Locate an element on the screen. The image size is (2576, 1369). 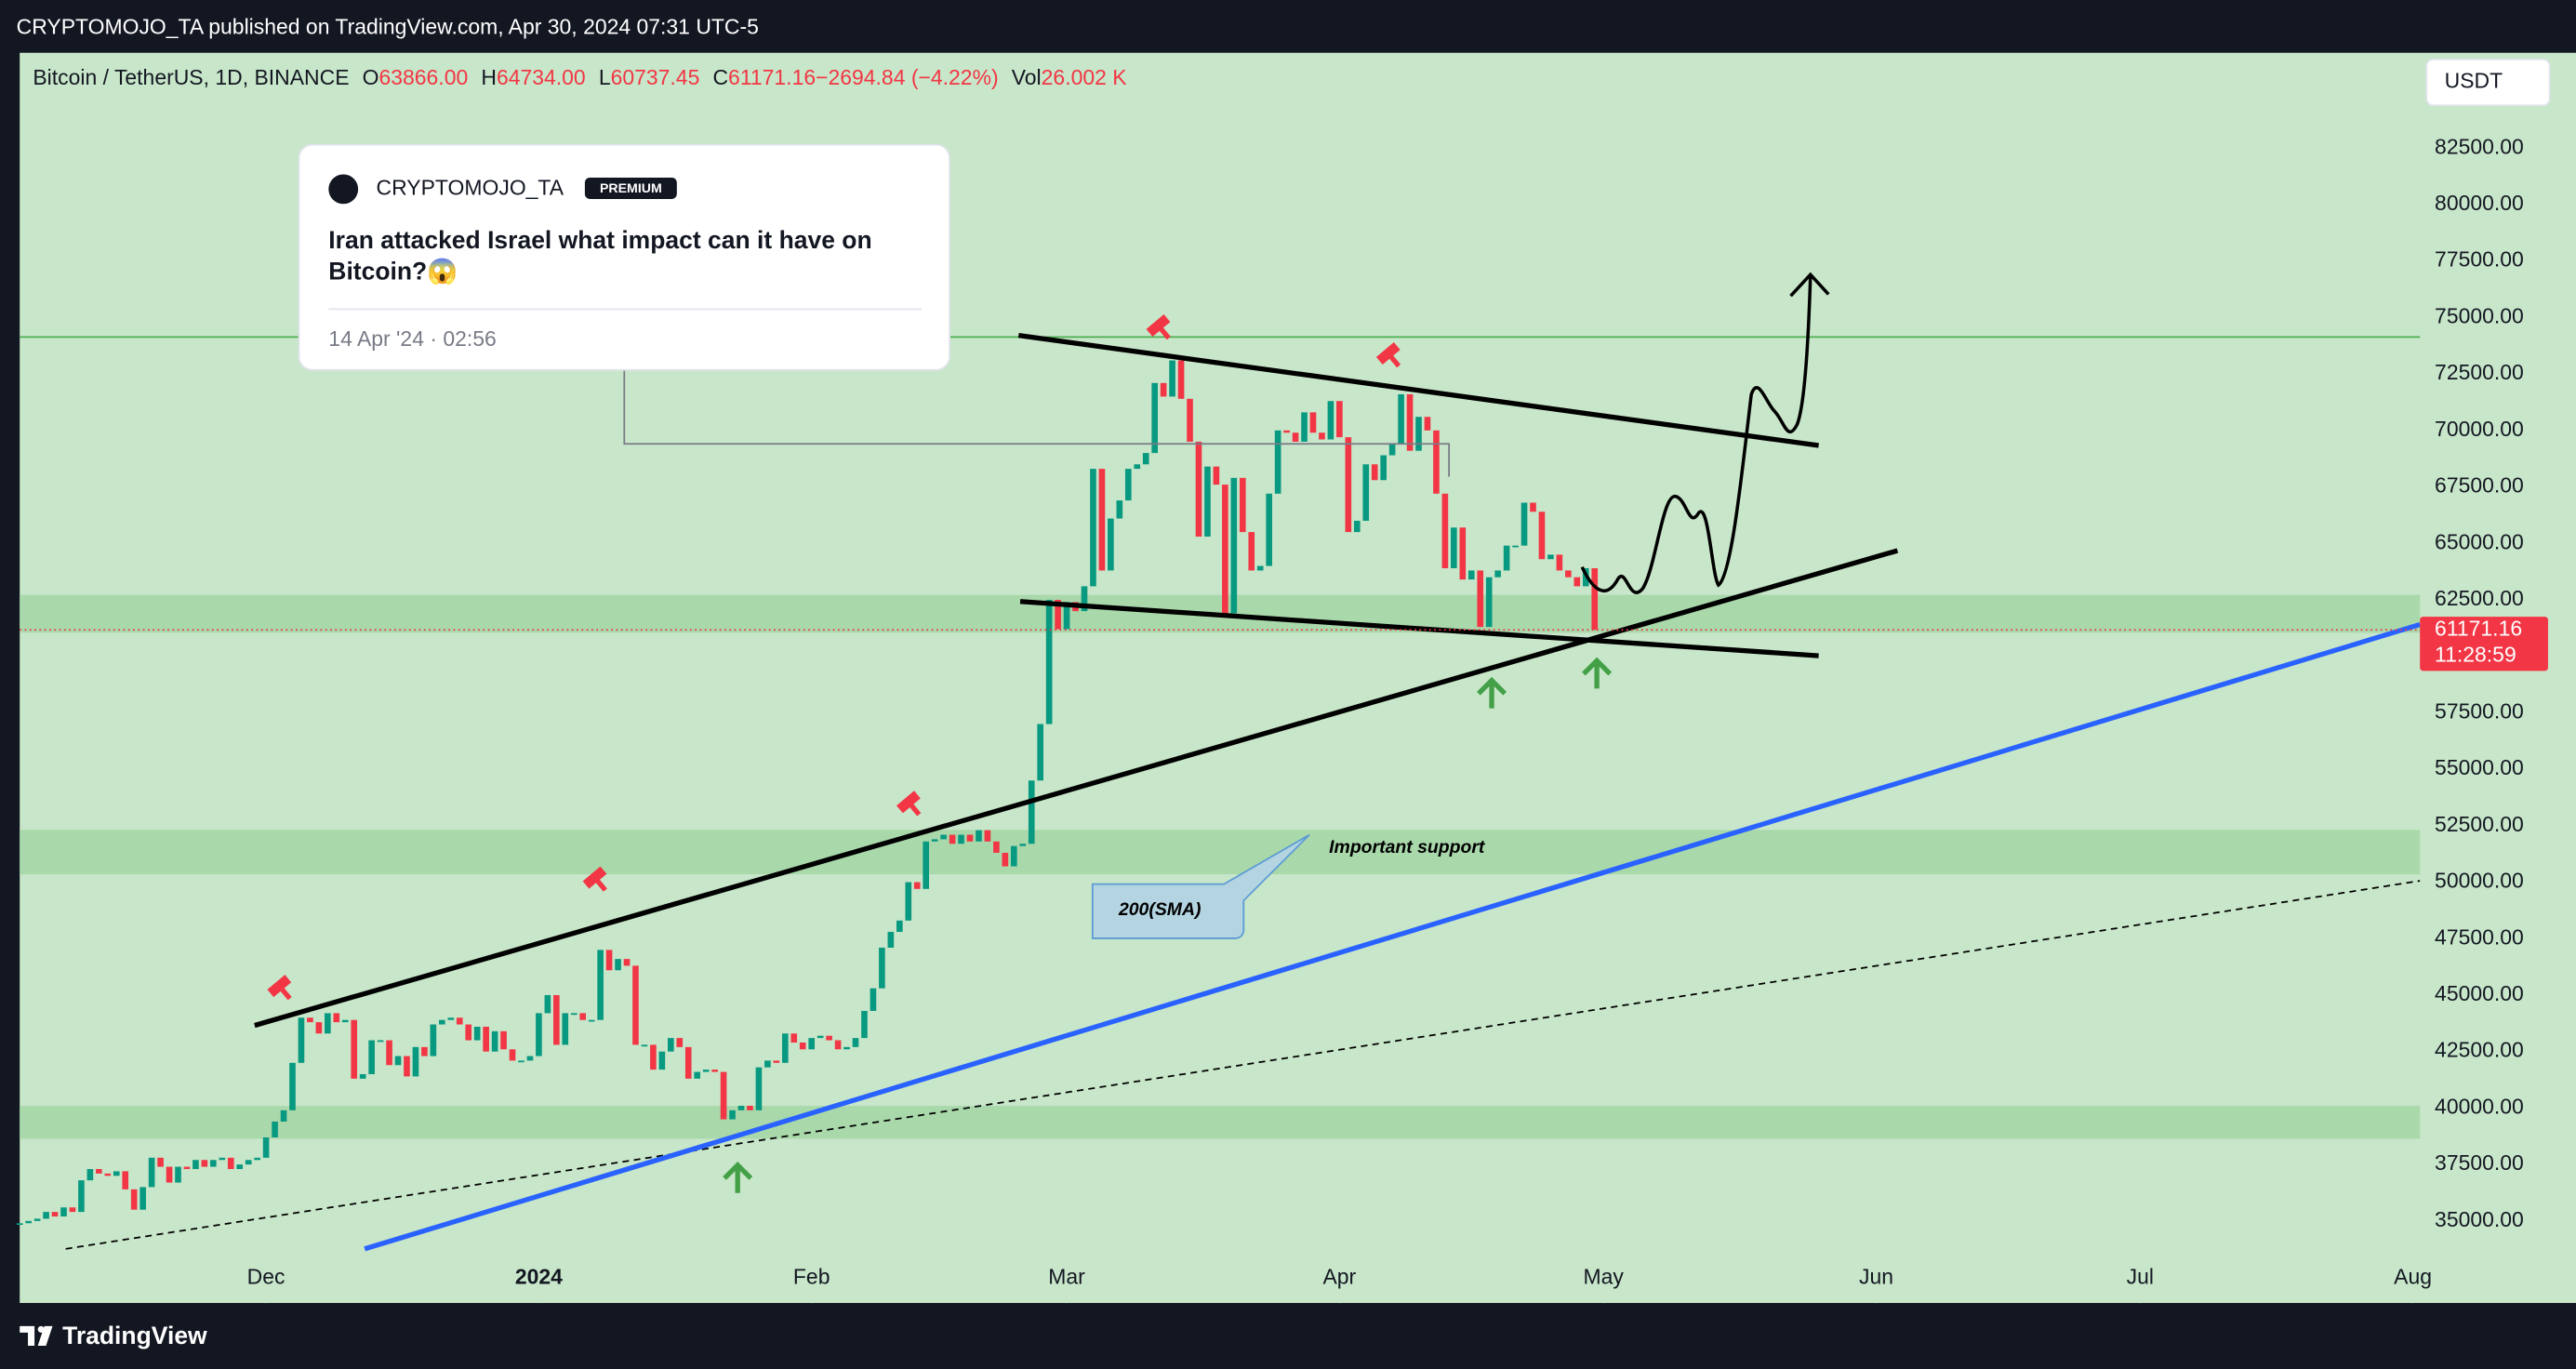
legend-value: 60737.45 is located at coordinates (655, 77).